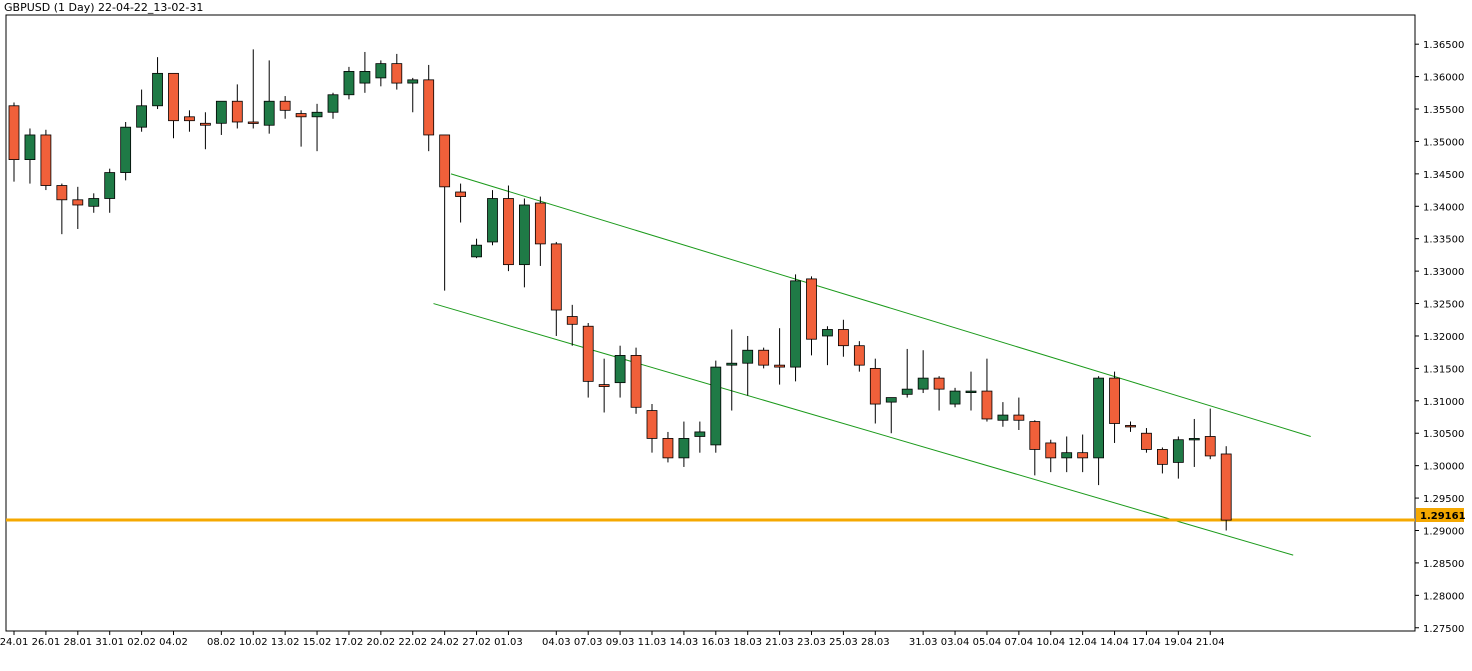 The image size is (1472, 671). Describe the element at coordinates (620, 642) in the screenshot. I see `x-tick-label: 09.03` at that location.